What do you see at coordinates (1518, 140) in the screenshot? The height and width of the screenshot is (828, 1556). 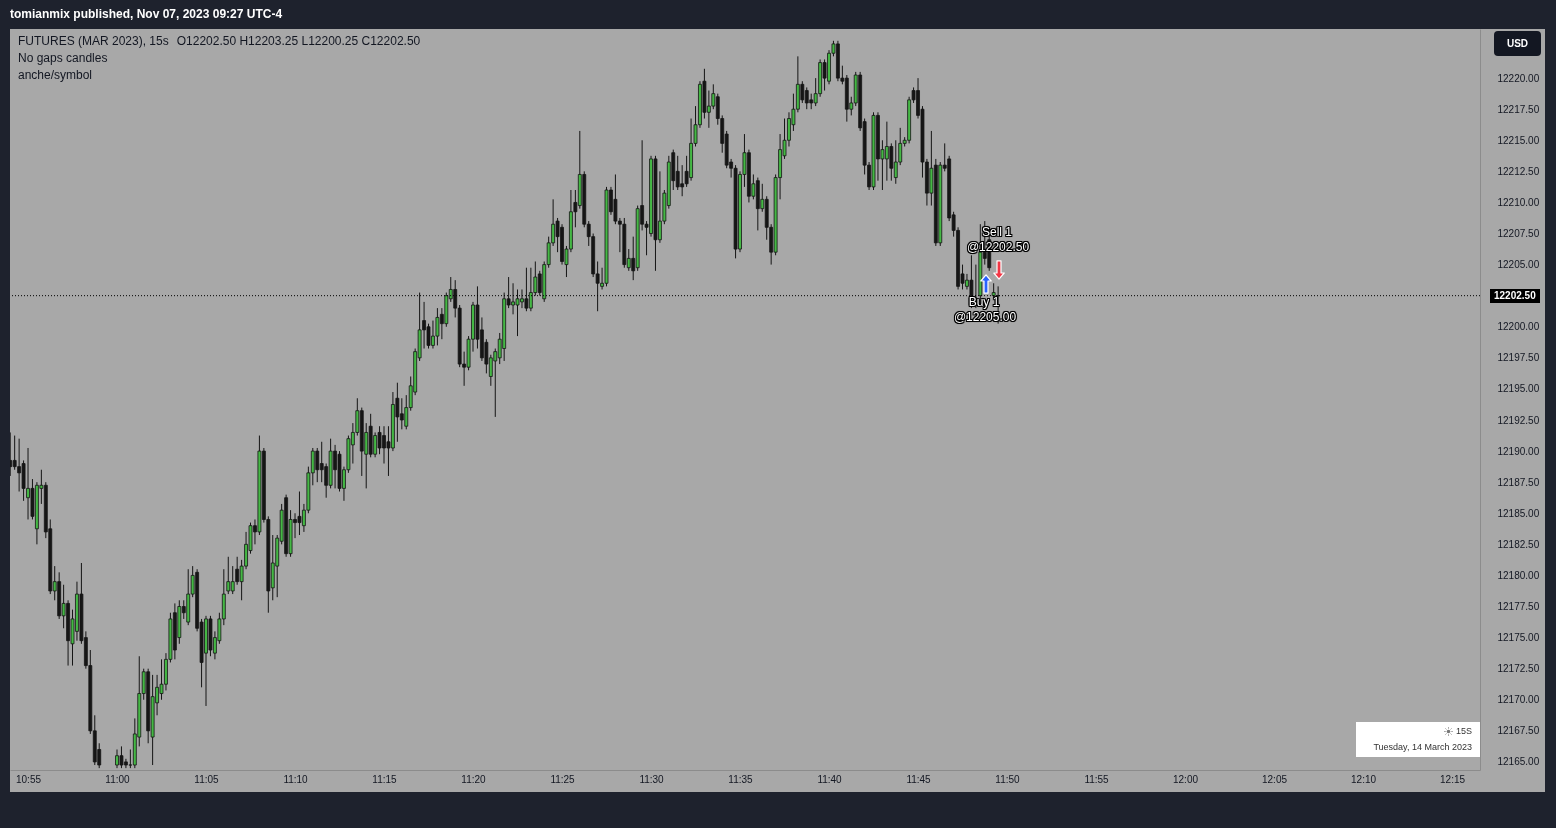 I see `y-tick-label: 12215.00` at bounding box center [1518, 140].